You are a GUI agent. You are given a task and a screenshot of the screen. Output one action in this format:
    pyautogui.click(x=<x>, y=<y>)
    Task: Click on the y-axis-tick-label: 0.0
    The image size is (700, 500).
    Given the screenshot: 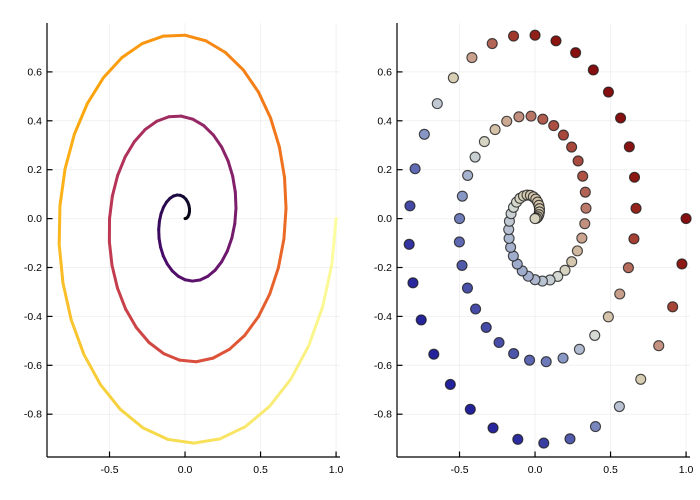 What is the action you would take?
    pyautogui.click(x=34, y=219)
    